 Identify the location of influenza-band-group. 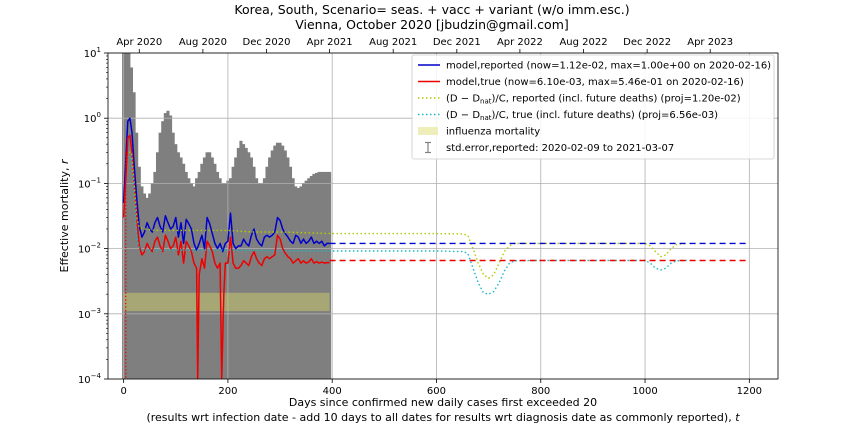
(226, 302).